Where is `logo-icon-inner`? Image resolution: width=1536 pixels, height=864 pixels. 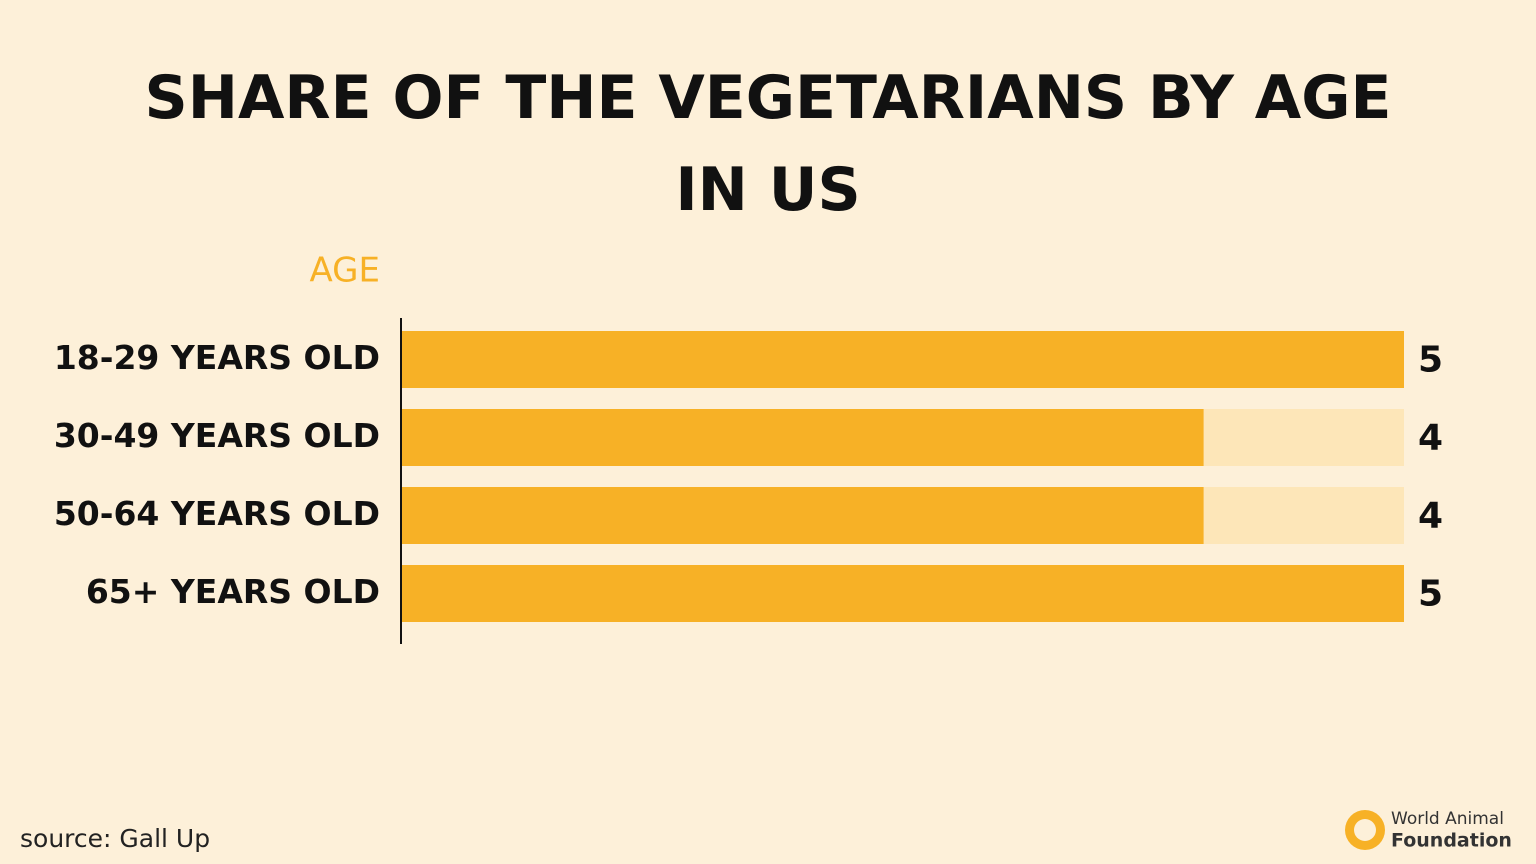 logo-icon-inner is located at coordinates (1365, 830).